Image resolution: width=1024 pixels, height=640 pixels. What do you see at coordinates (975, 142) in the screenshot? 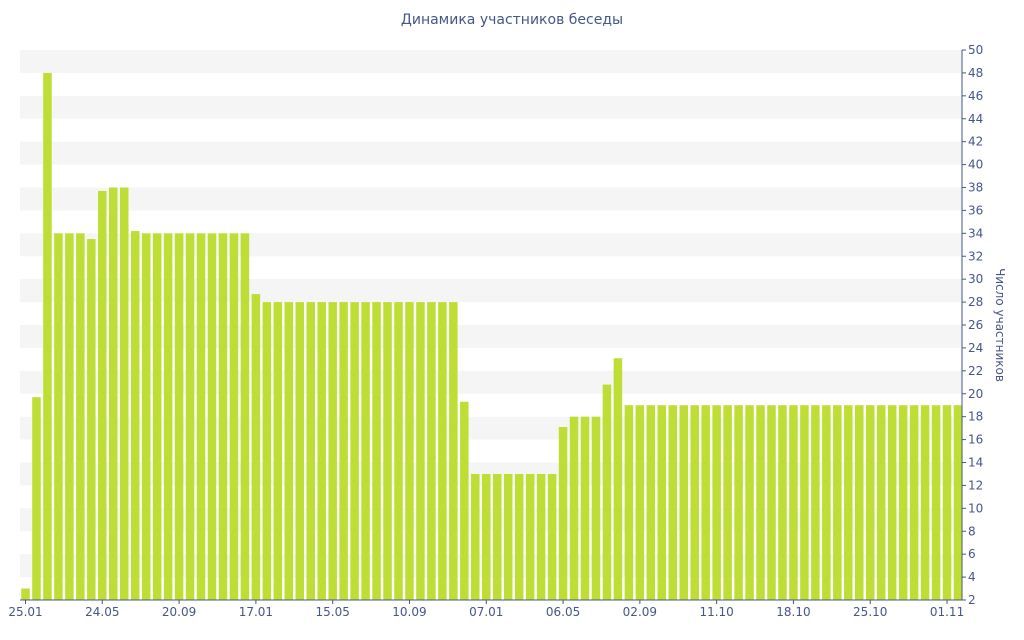
I see `y-tick-label: 42` at bounding box center [975, 142].